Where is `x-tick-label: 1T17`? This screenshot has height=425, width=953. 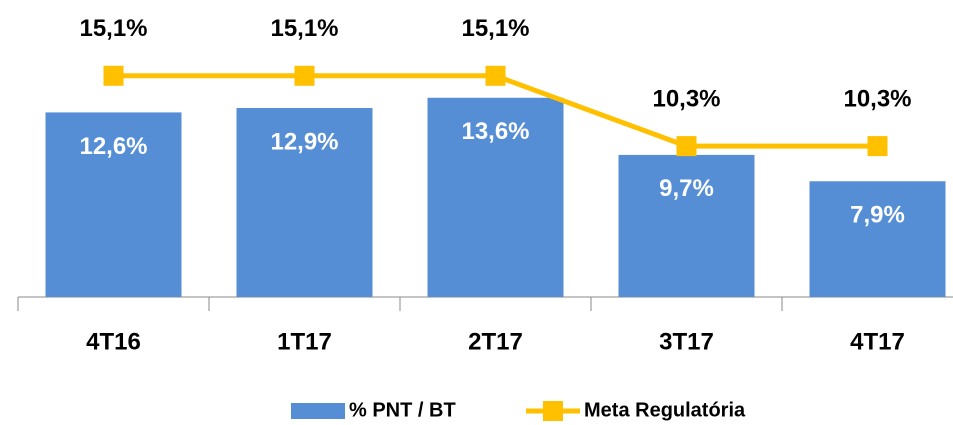
x-tick-label: 1T17 is located at coordinates (304, 341).